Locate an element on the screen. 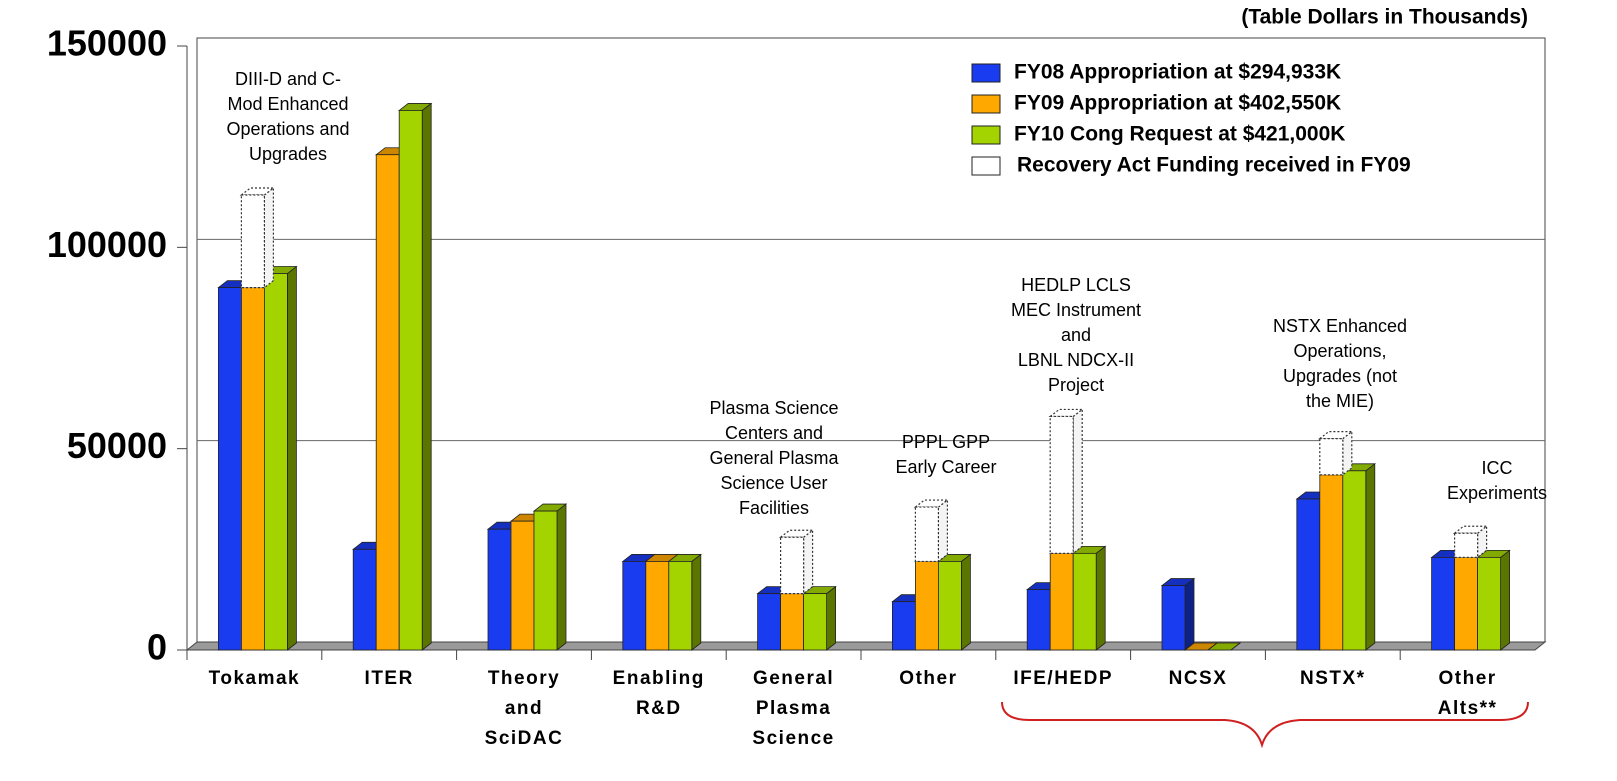  annotation: Operations and is located at coordinates (287, 129).